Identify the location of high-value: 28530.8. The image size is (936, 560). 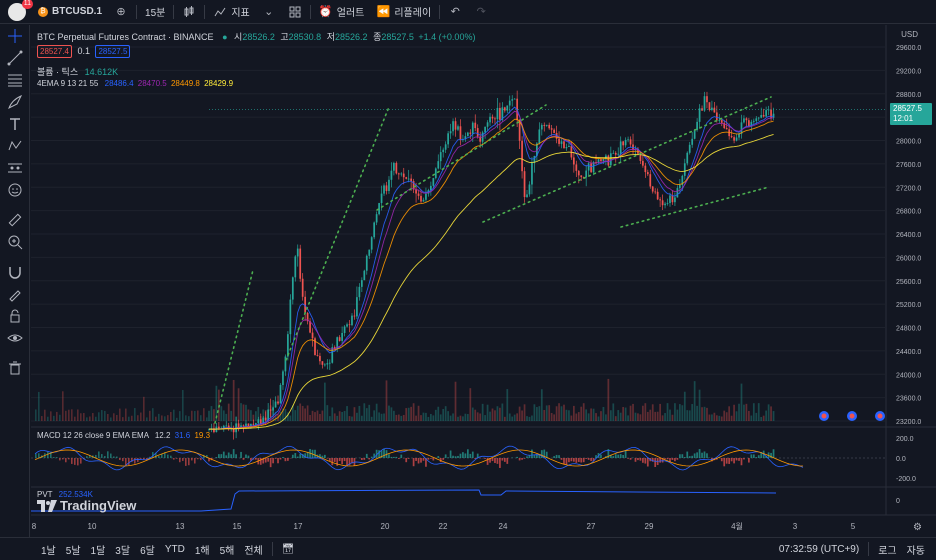
(305, 37).